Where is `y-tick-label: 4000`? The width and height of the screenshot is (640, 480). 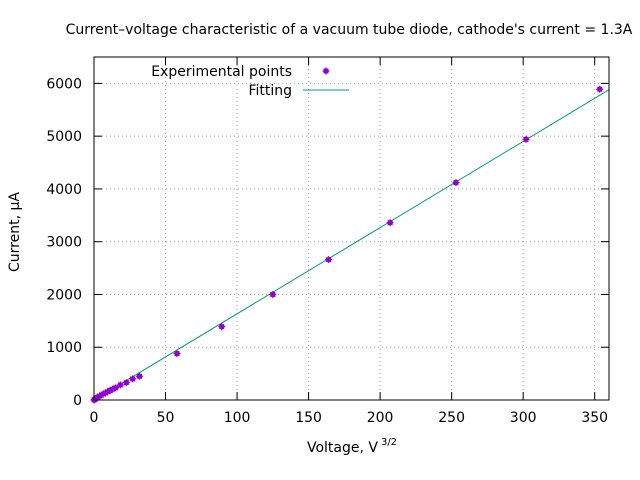 y-tick-label: 4000 is located at coordinates (64, 190).